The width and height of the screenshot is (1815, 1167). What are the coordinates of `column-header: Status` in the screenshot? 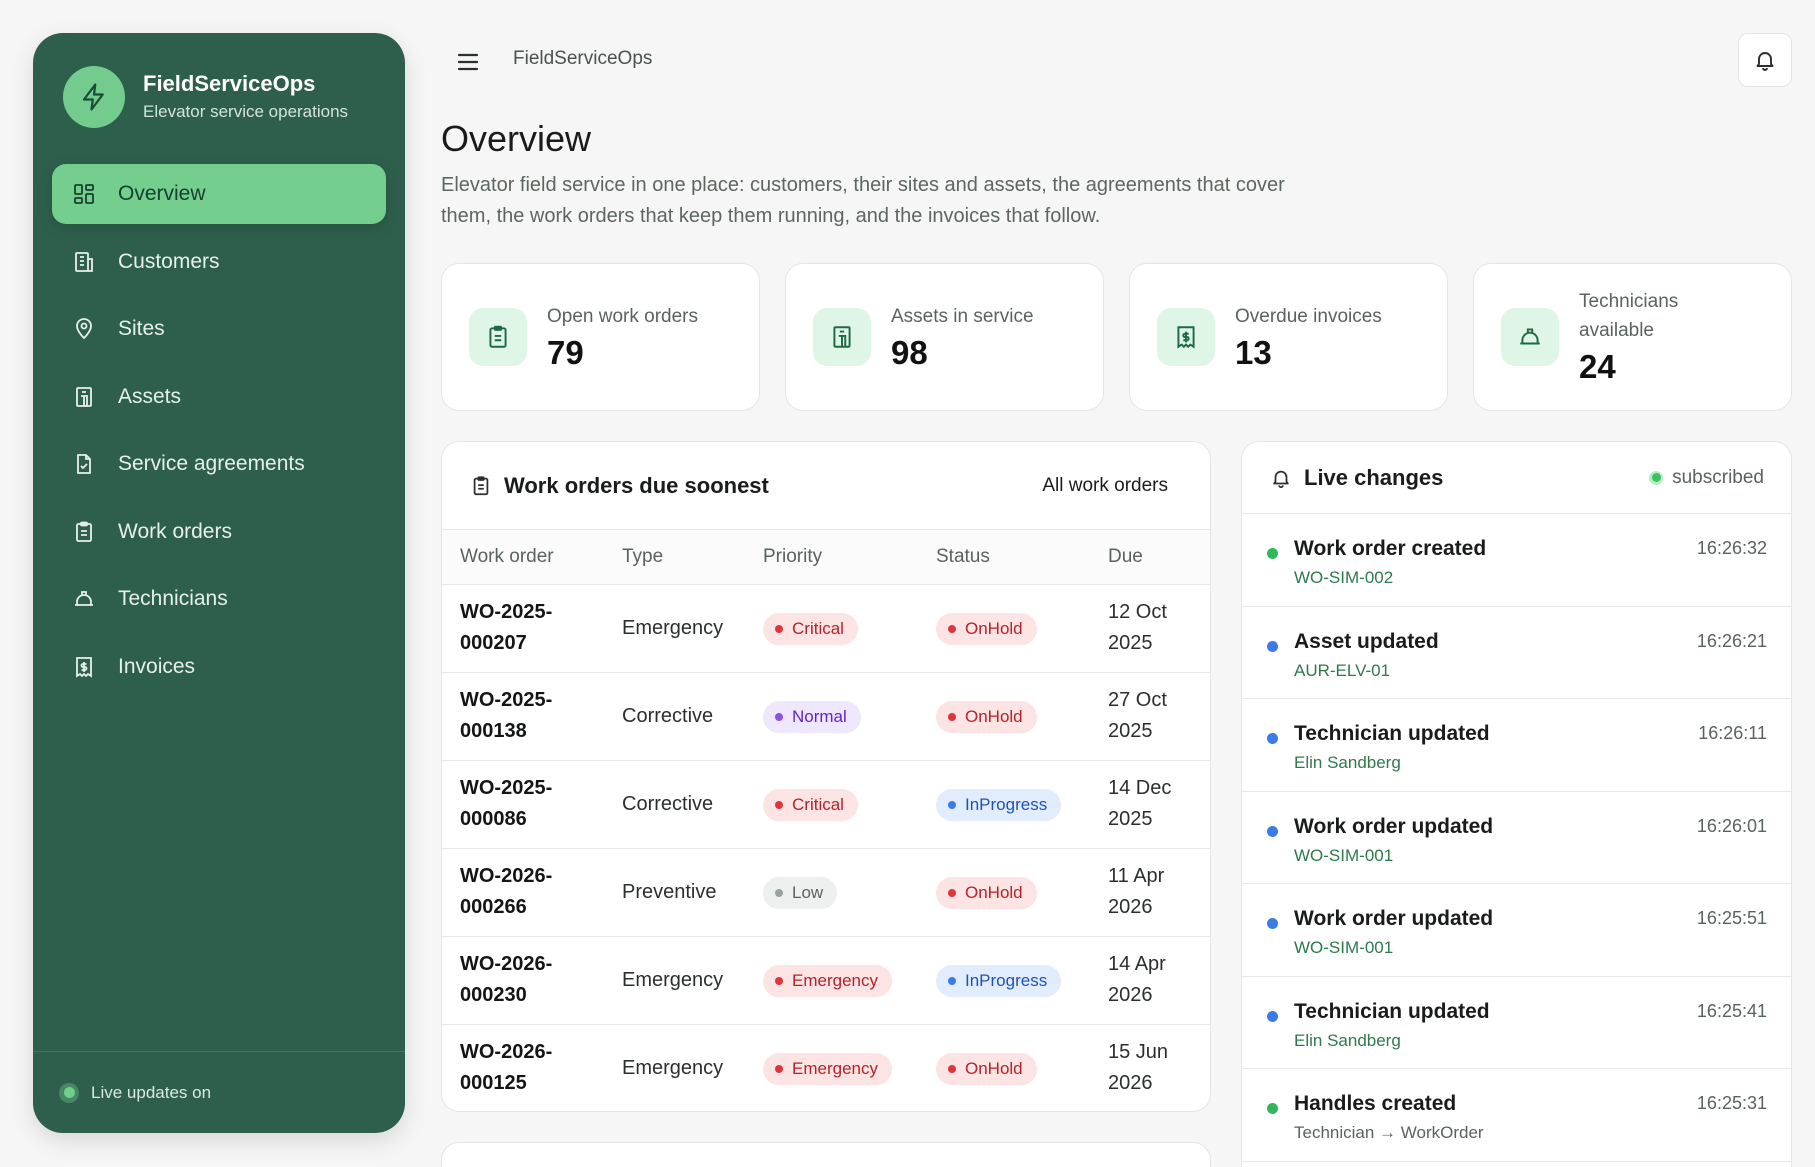 It's located at (1004, 557).